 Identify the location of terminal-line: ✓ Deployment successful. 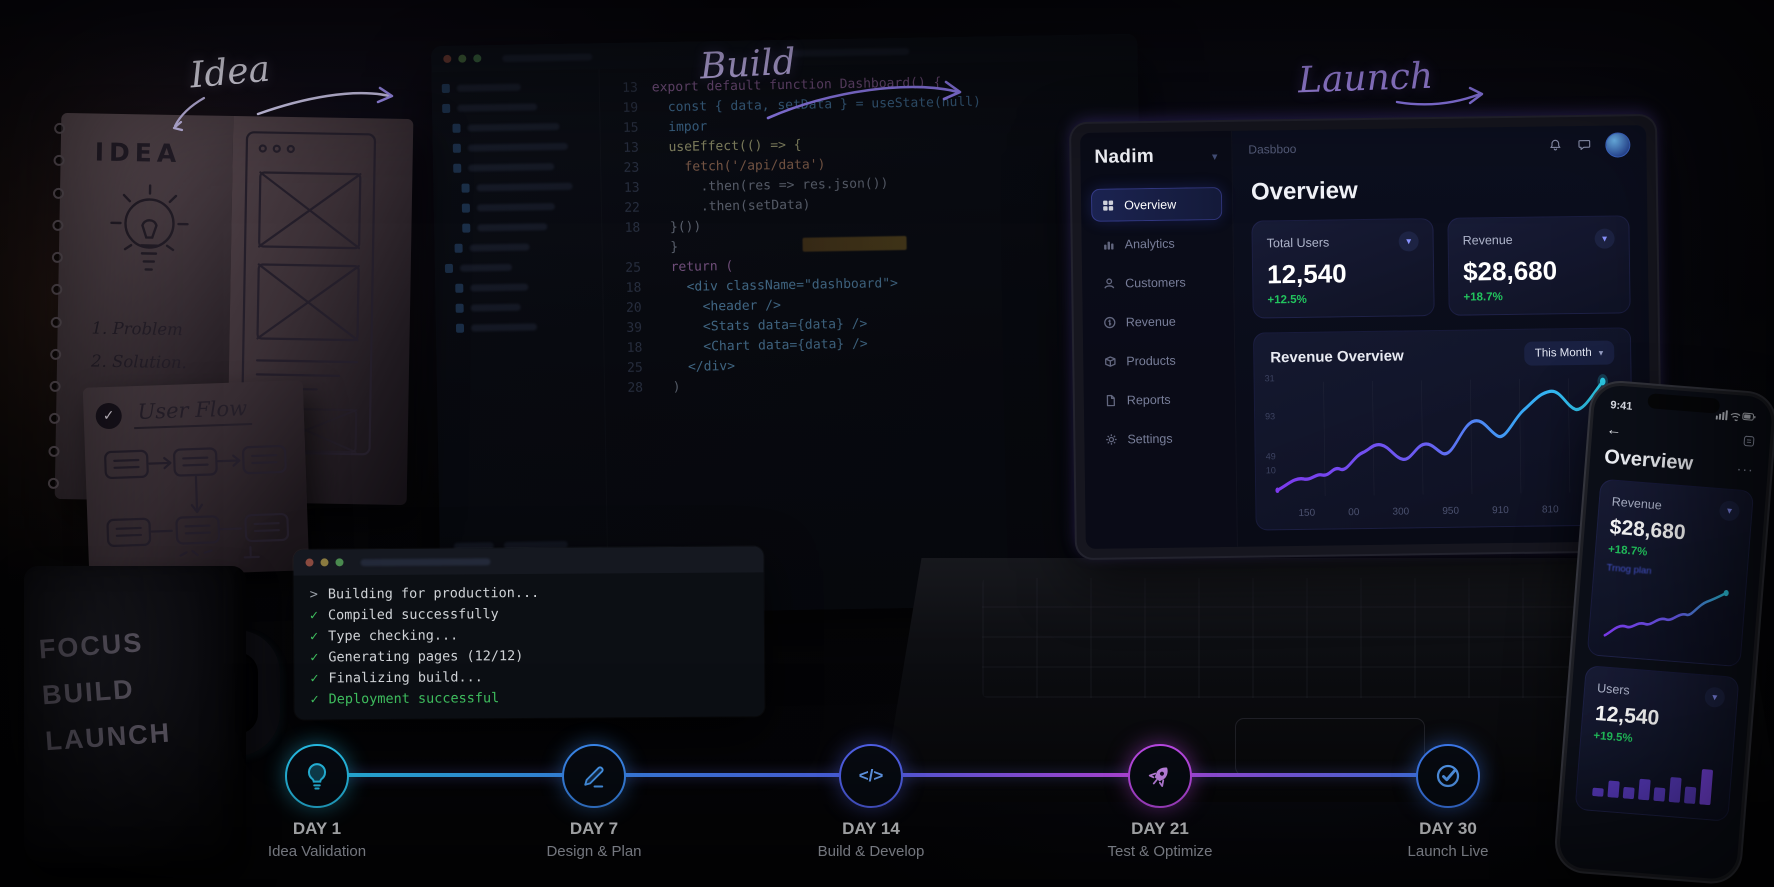
(529, 698).